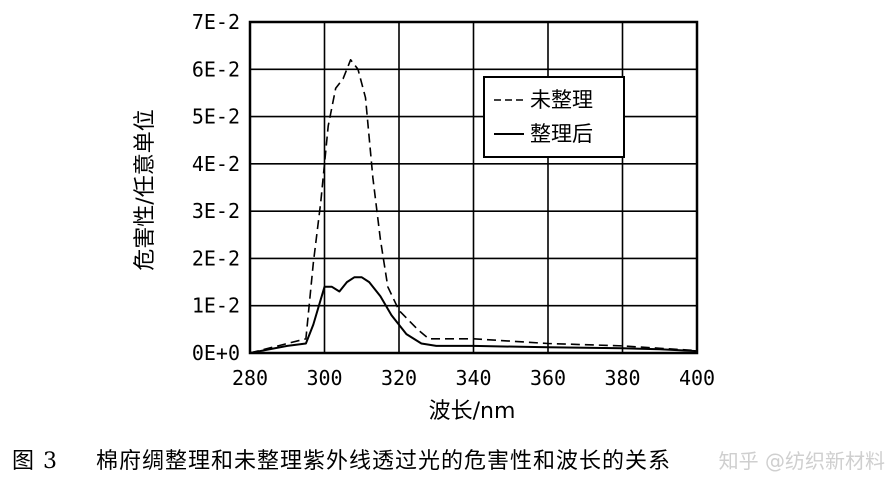 The image size is (896, 489). What do you see at coordinates (216, 353) in the screenshot?
I see `y-tick-label: 0E+0` at bounding box center [216, 353].